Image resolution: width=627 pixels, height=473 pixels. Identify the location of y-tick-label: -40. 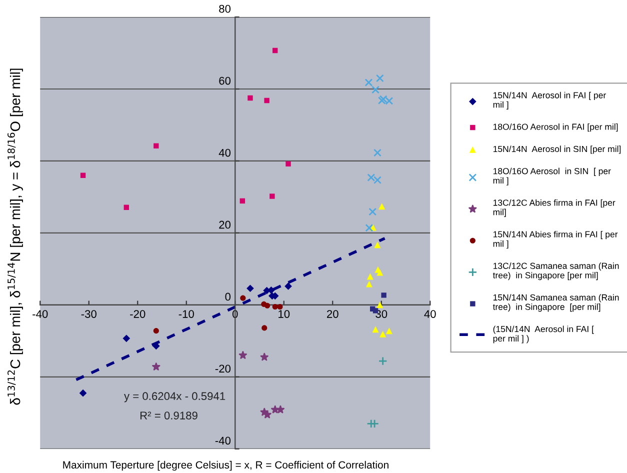
(223, 440).